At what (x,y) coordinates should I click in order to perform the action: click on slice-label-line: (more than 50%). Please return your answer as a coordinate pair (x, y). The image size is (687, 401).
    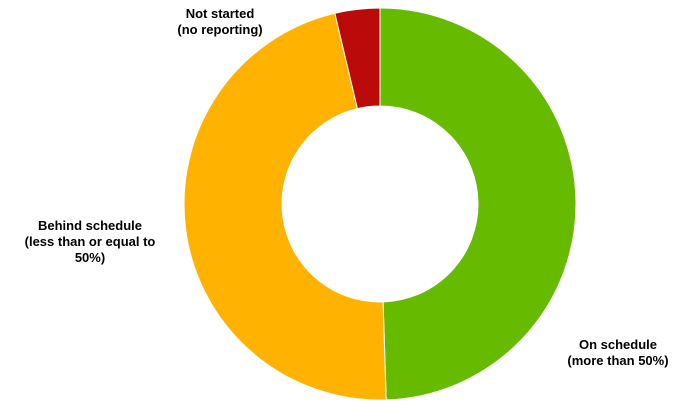
    Looking at the image, I should click on (618, 360).